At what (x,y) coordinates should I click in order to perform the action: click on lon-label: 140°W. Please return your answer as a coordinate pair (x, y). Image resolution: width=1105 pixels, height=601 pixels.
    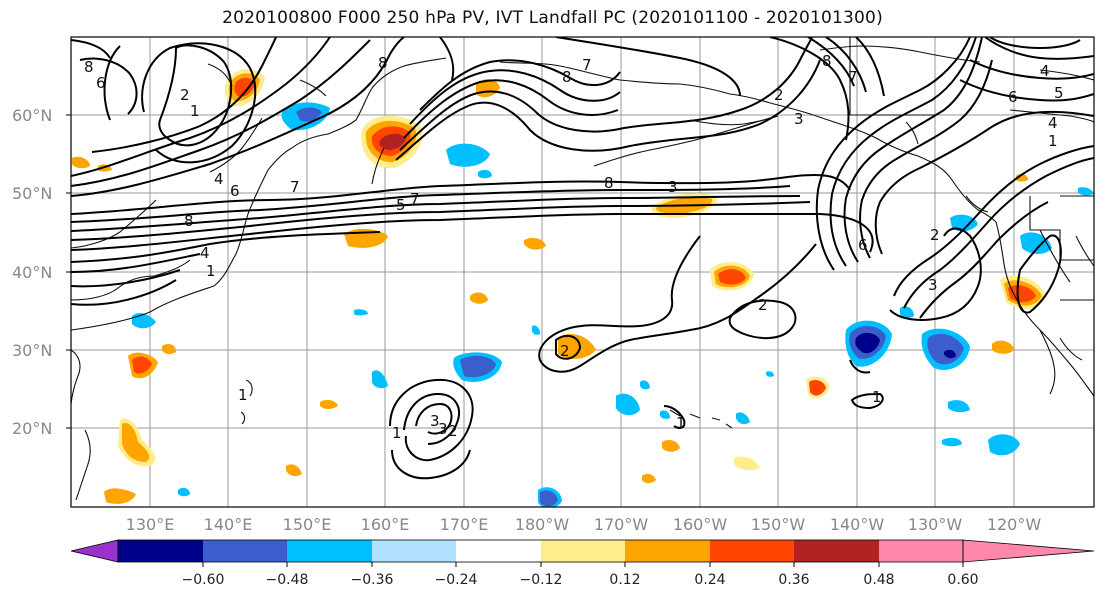
    Looking at the image, I should click on (857, 524).